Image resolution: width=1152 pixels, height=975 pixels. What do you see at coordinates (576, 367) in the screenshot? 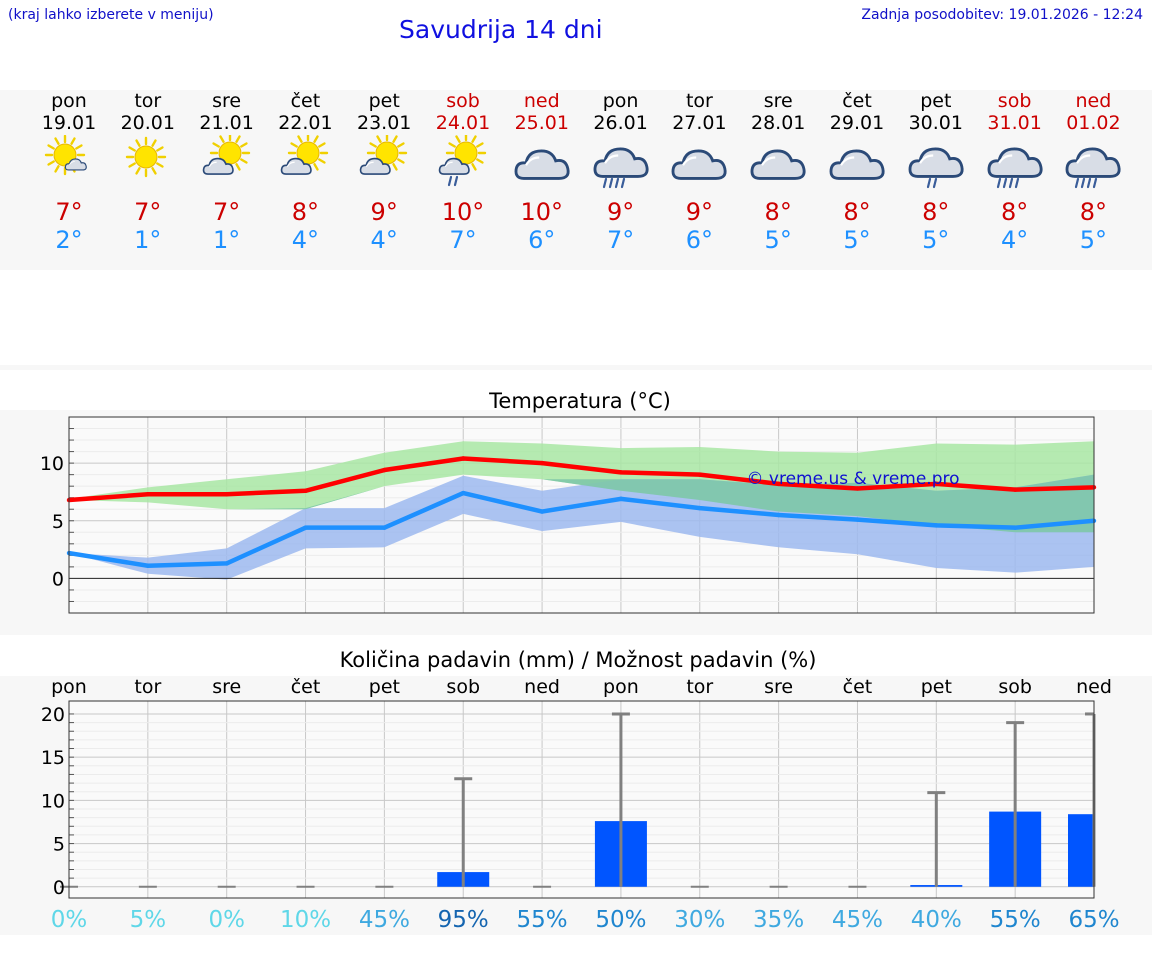
I see `divider` at bounding box center [576, 367].